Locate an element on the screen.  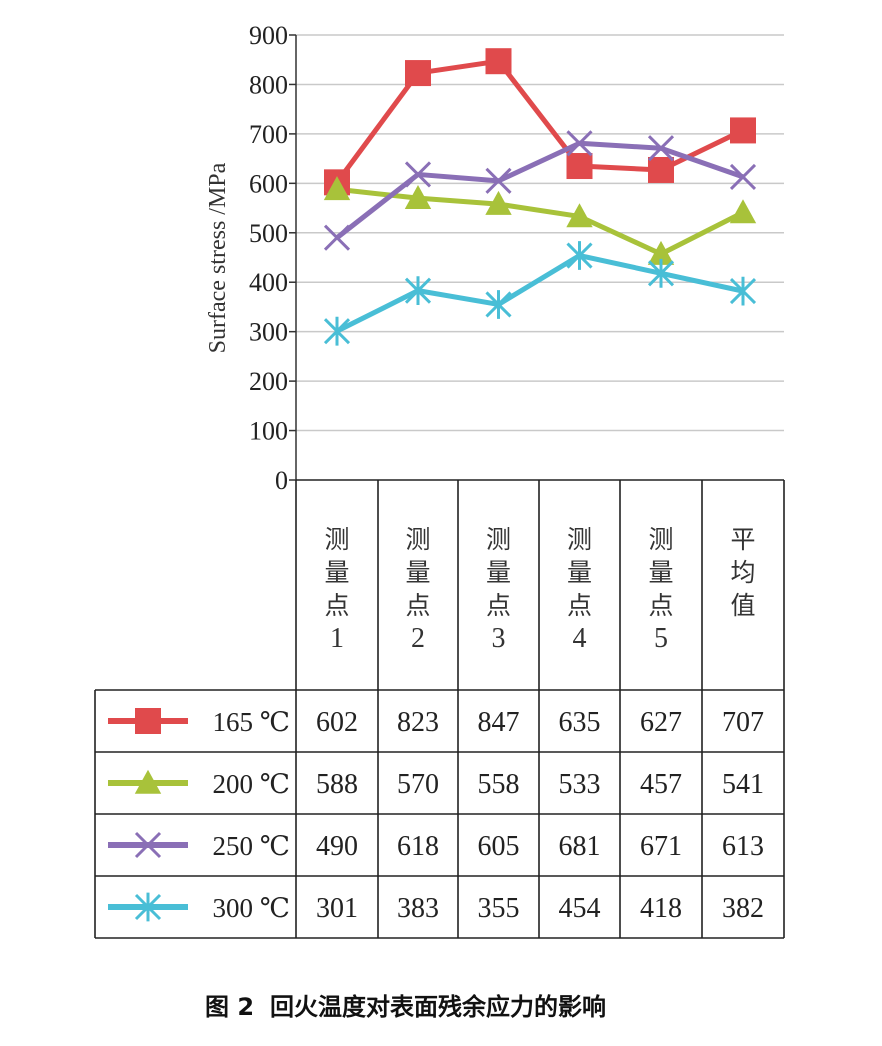
y-tick-label: 200 is located at coordinates (268, 381).